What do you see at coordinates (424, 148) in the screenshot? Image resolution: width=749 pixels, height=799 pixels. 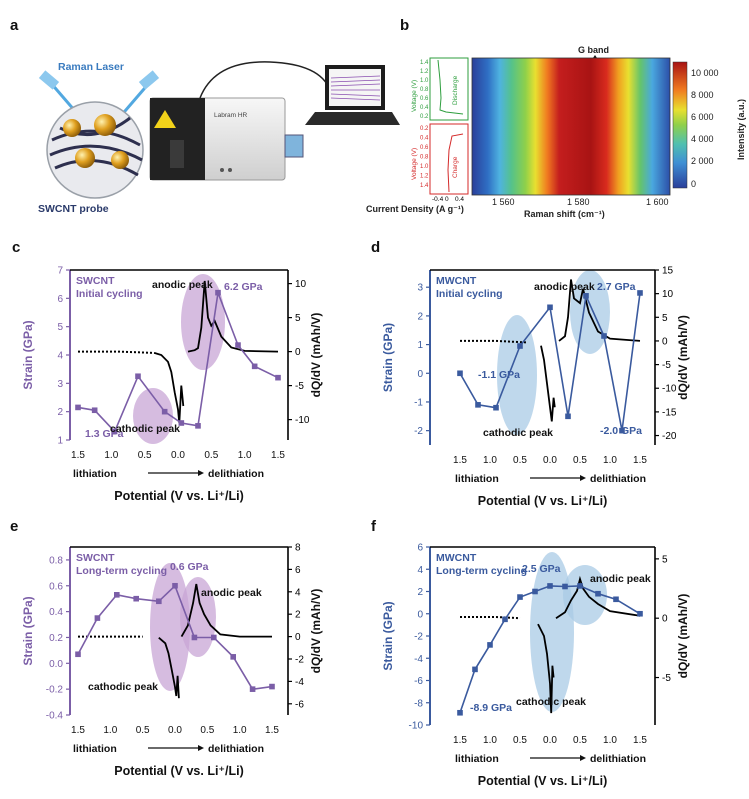 I see `voltage-tick: 0.6` at bounding box center [424, 148].